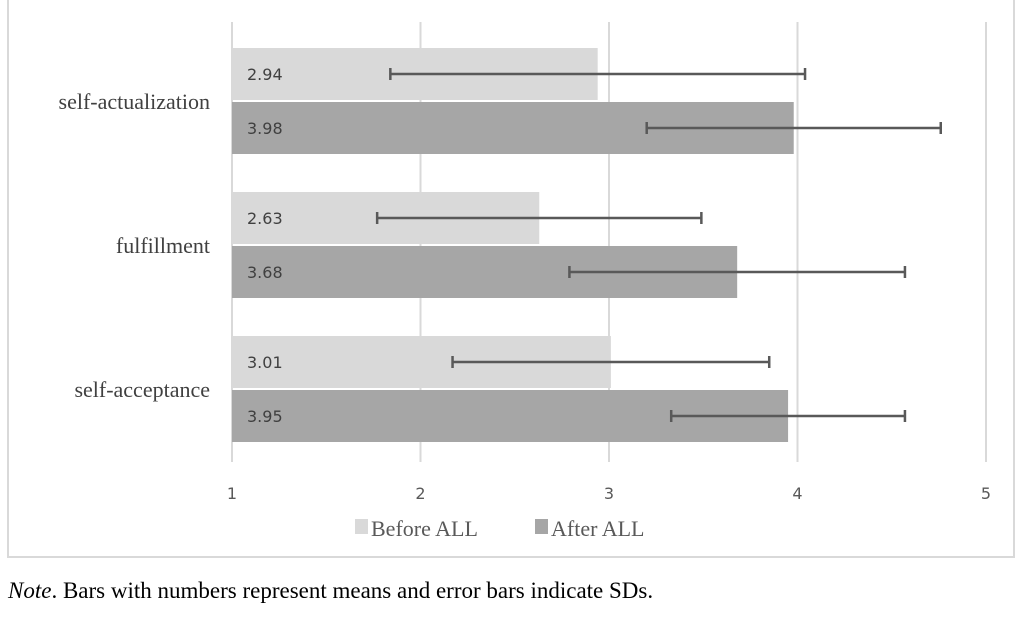 The width and height of the screenshot is (1024, 620). Describe the element at coordinates (30, 590) in the screenshot. I see `note-label: Note` at that location.